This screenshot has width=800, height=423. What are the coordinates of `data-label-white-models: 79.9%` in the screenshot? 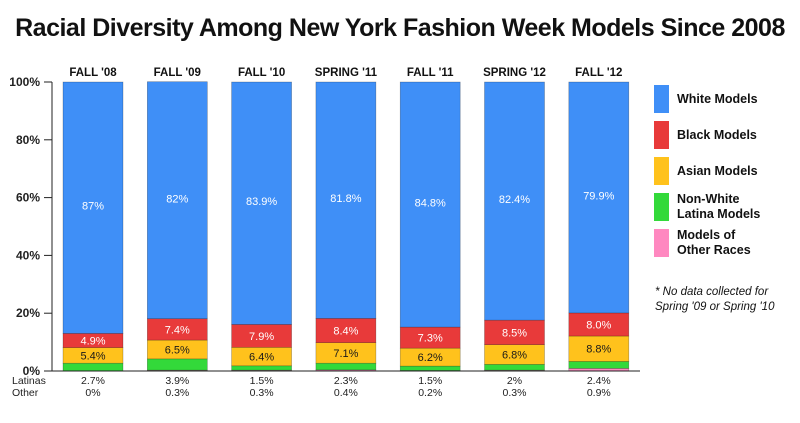 It's located at (598, 196).